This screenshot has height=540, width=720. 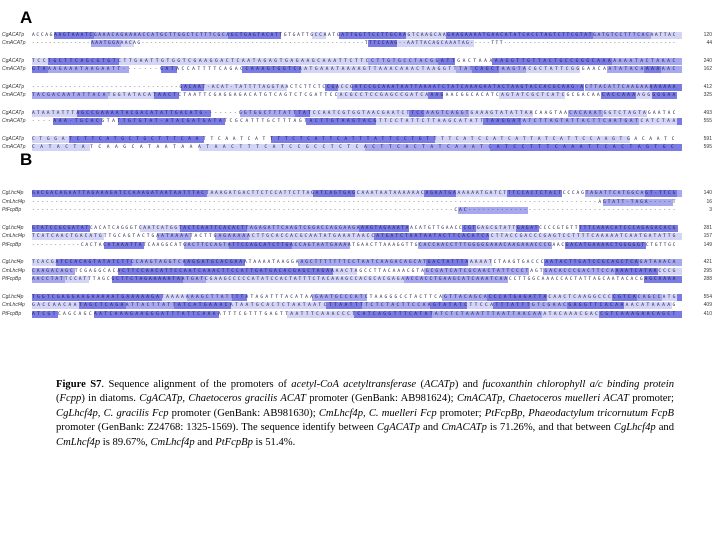 What do you see at coordinates (398, 428) in the screenshot?
I see `caption-italic-text: CgACATp` at bounding box center [398, 428].